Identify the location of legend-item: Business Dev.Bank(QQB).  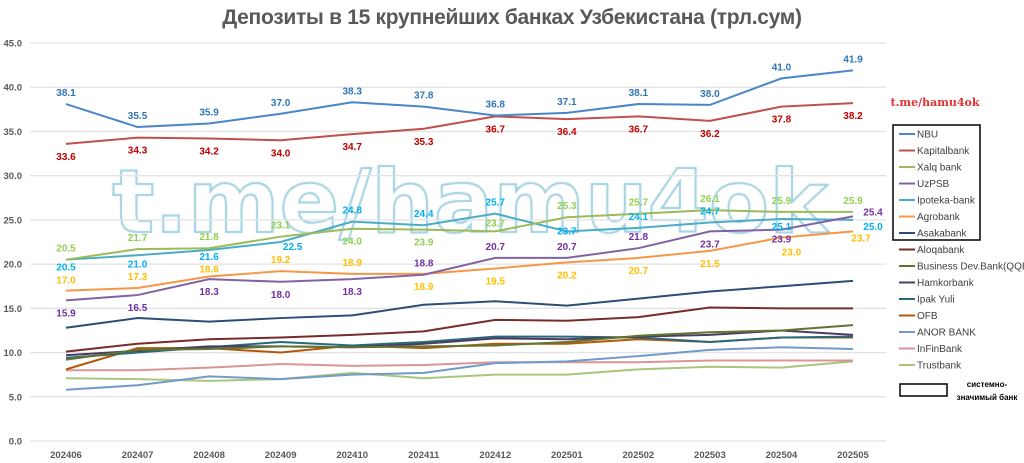
(970, 267).